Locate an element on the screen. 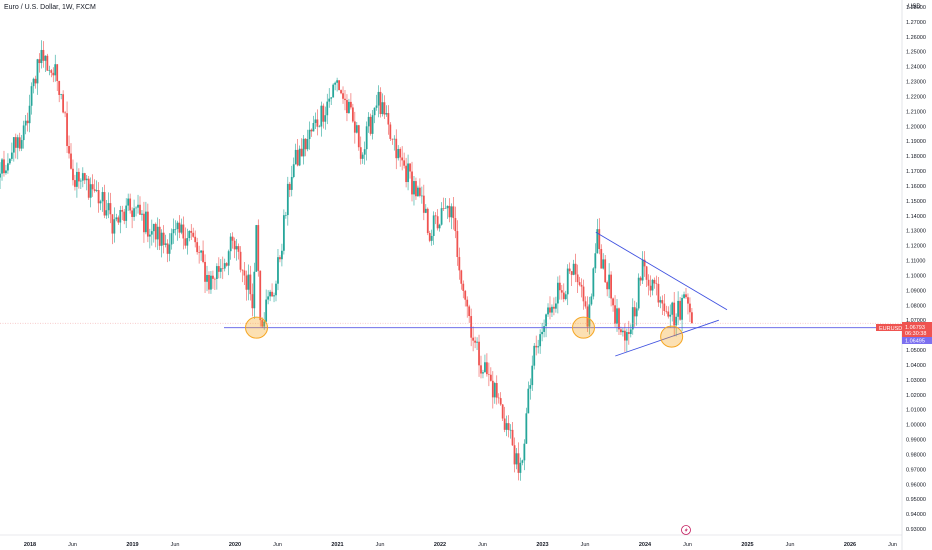 Image resolution: width=932 pixels, height=550 pixels. symbol-badge-text: EURUSD is located at coordinates (890, 329).